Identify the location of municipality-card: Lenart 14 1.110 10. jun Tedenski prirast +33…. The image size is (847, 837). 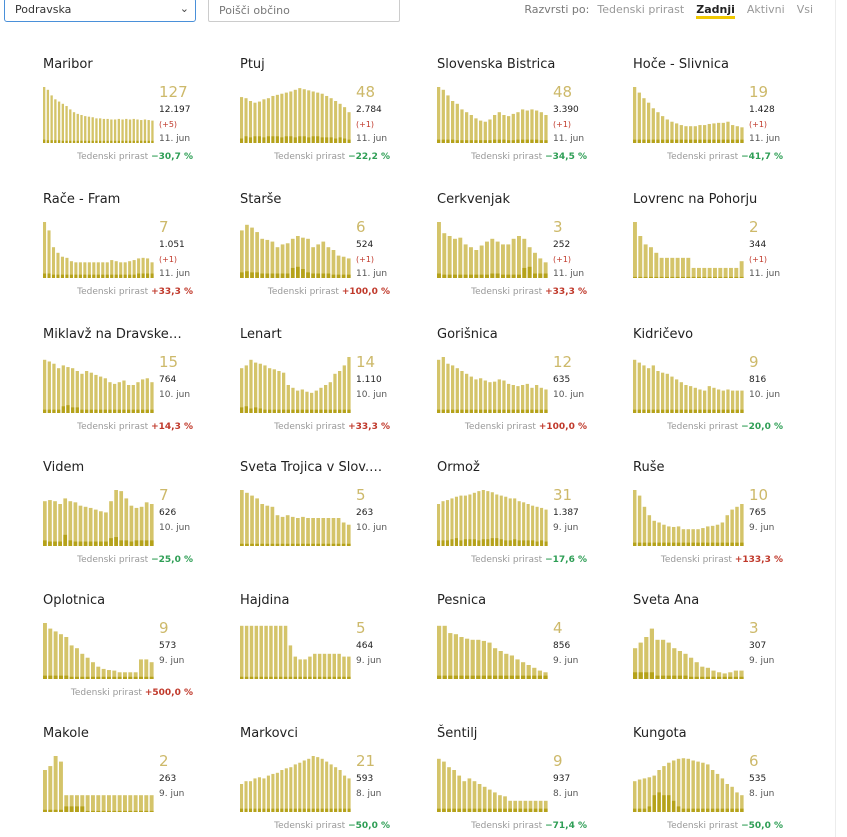
(335, 392).